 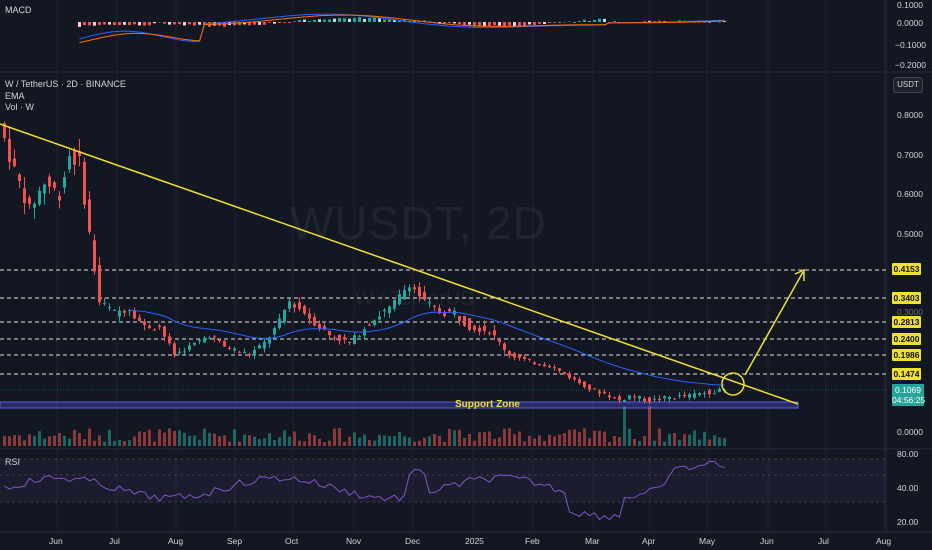 What do you see at coordinates (15, 96) in the screenshot?
I see `ema-indicator-label: EMA` at bounding box center [15, 96].